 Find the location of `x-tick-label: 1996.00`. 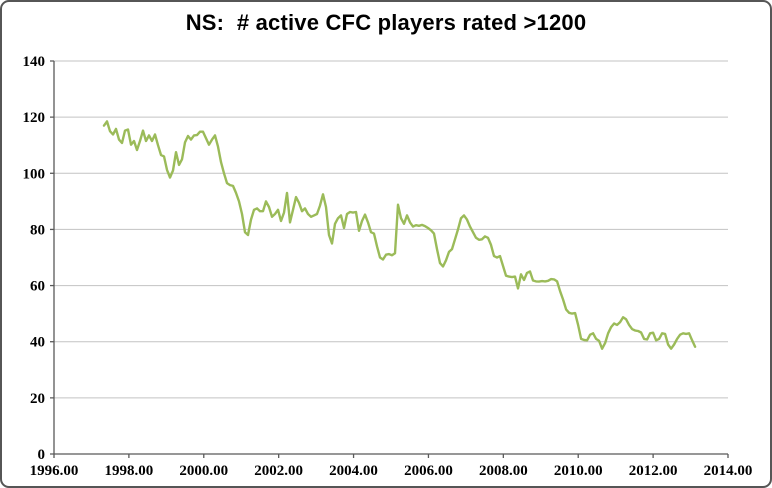

x-tick-label: 1996.00 is located at coordinates (54, 471).